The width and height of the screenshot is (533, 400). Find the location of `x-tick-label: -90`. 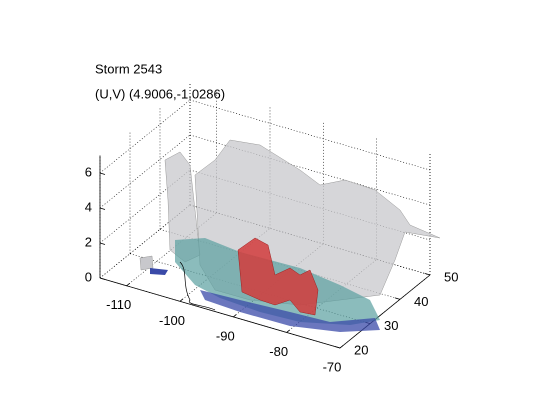

x-tick-label: -90 is located at coordinates (225, 335).